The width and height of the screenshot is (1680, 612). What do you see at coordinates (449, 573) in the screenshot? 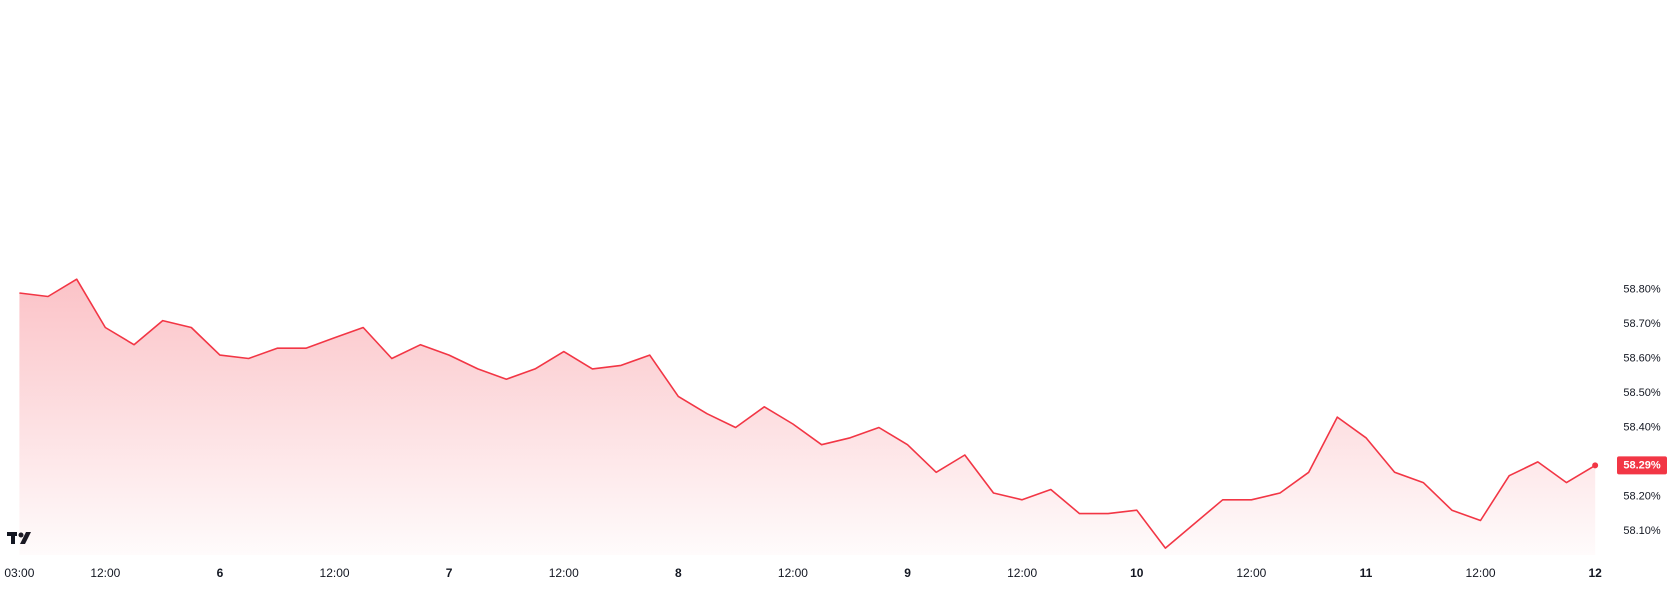
I see `x-tick-label: 7` at bounding box center [449, 573].